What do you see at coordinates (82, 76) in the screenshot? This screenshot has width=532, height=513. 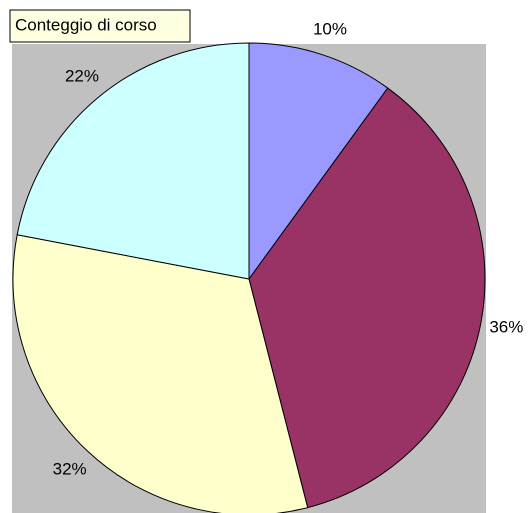 I see `data-label: 22%` at bounding box center [82, 76].